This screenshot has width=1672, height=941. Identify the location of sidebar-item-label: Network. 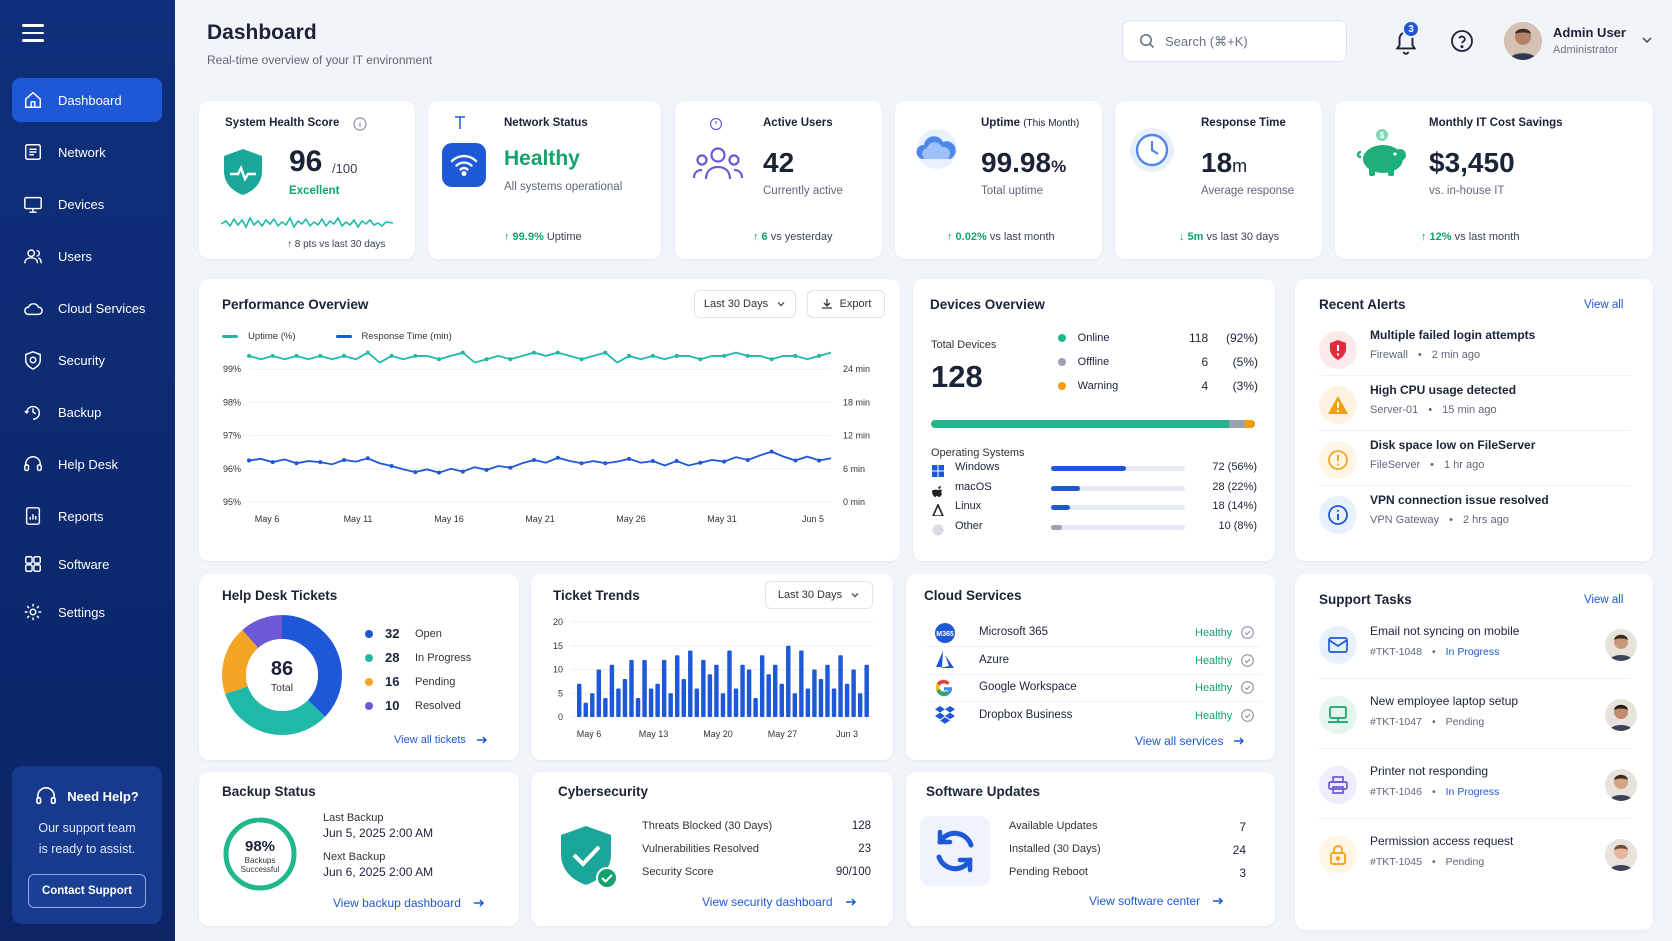
(82, 152).